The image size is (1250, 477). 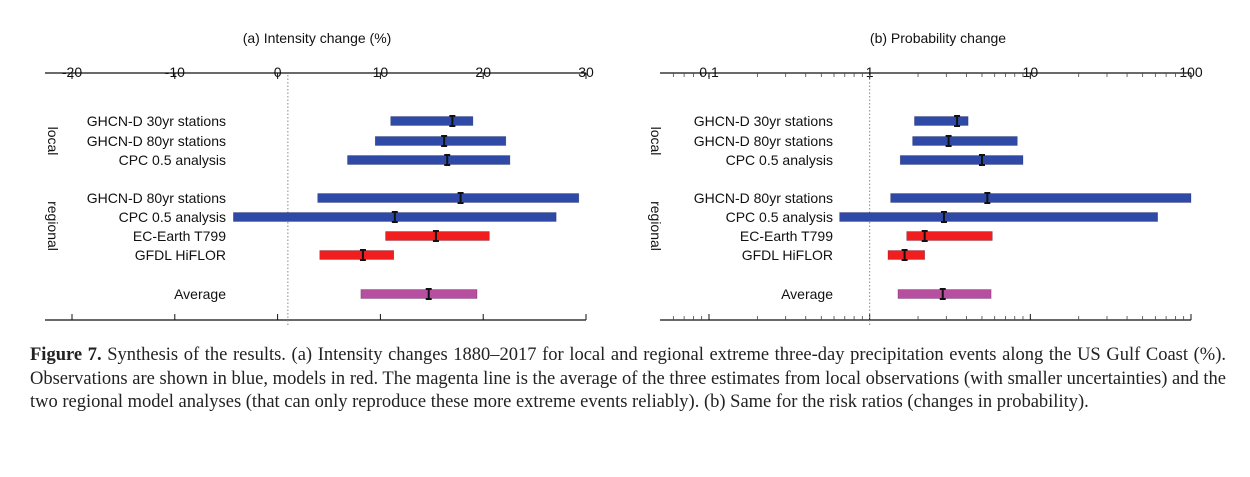 What do you see at coordinates (483, 72) in the screenshot?
I see `x-tick-label: 20` at bounding box center [483, 72].